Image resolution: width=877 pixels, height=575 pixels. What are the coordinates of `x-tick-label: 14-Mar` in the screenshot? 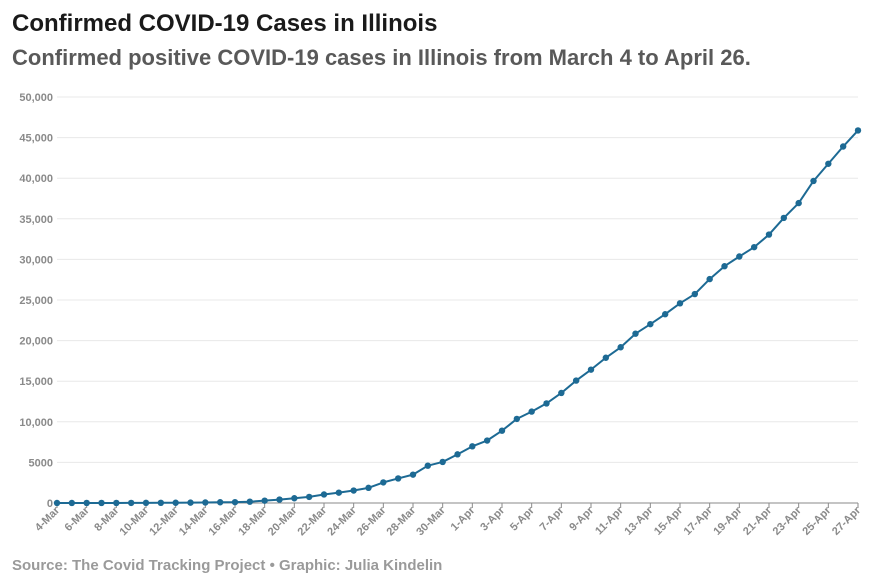 It's located at (194, 521).